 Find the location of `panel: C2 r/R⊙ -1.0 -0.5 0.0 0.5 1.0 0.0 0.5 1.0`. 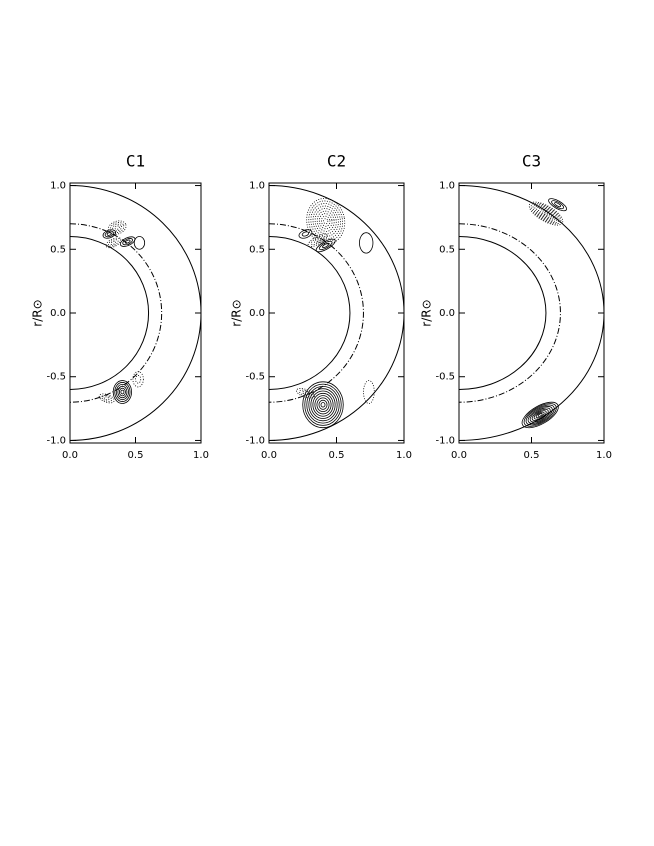

panel: C2 r/R⊙ -1.0 -0.5 0.0 0.5 1.0 0.0 0.5 1.0 is located at coordinates (321, 307).